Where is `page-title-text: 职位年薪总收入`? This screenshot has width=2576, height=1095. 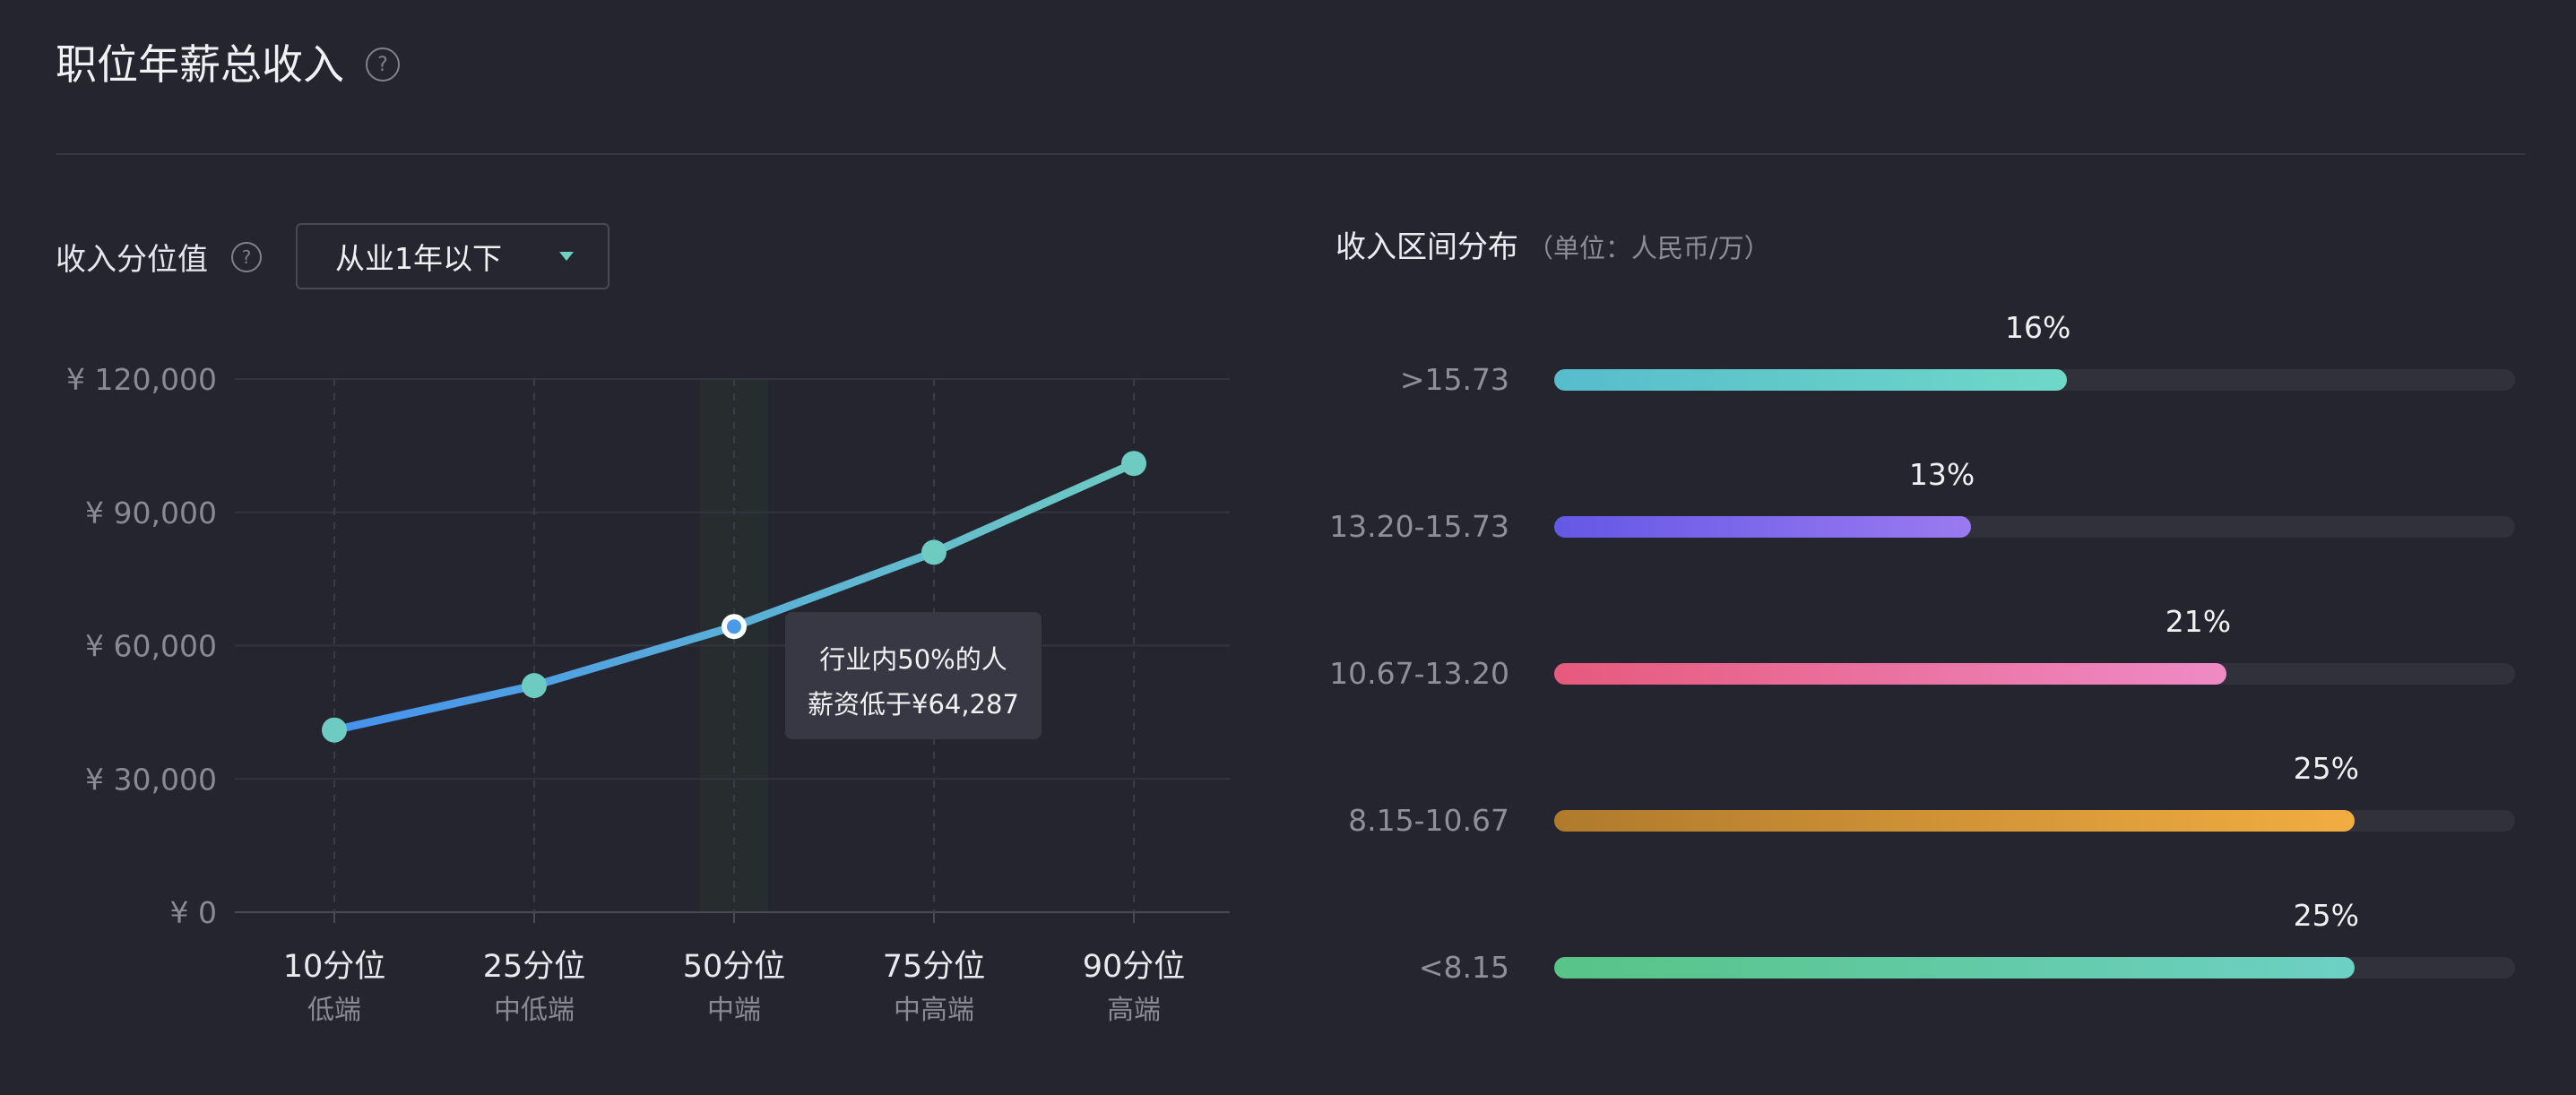 page-title-text: 职位年薪总收入 is located at coordinates (200, 64).